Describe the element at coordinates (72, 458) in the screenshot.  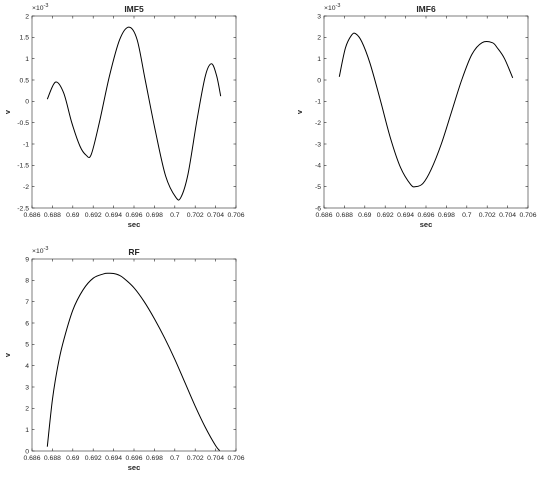
I see `rf-x-tick-label: 0.69` at that location.